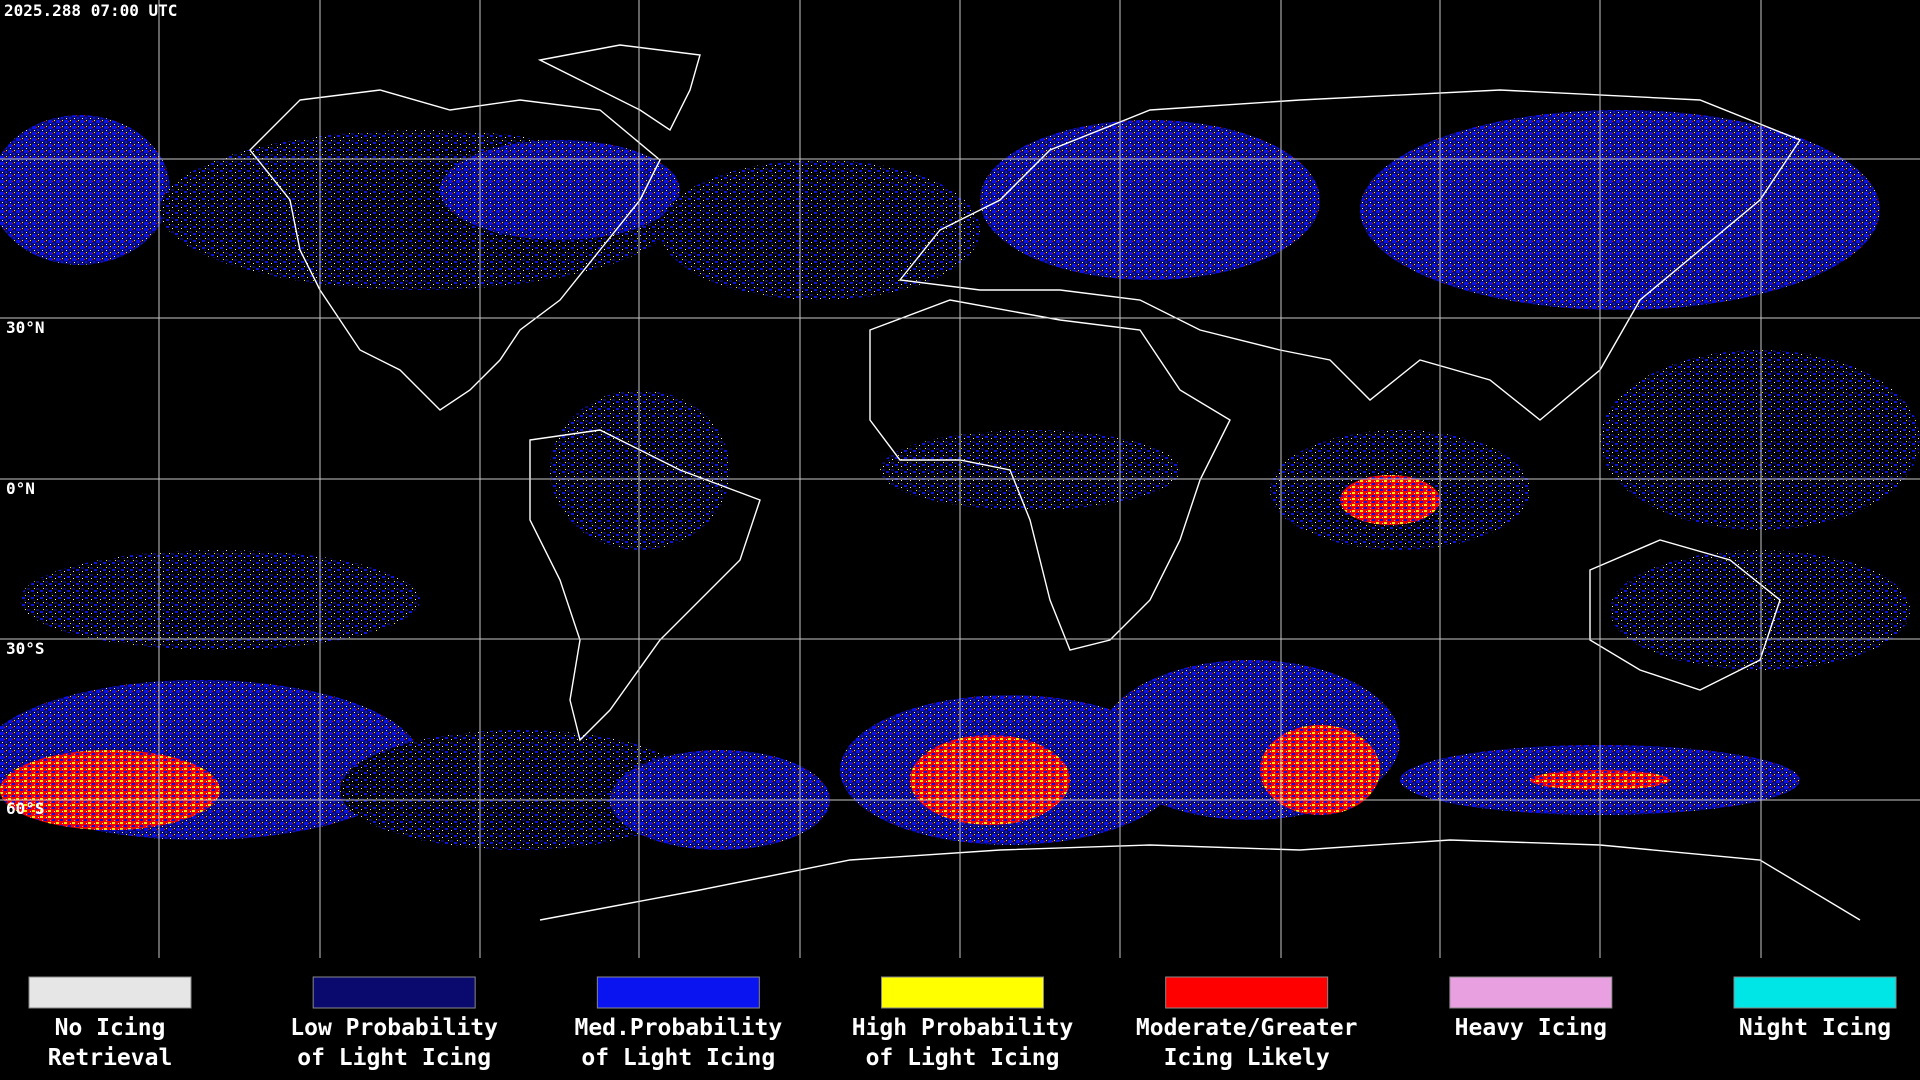 This screenshot has width=1920, height=1080. I want to click on legend-label: Retrieval, so click(110, 1058).